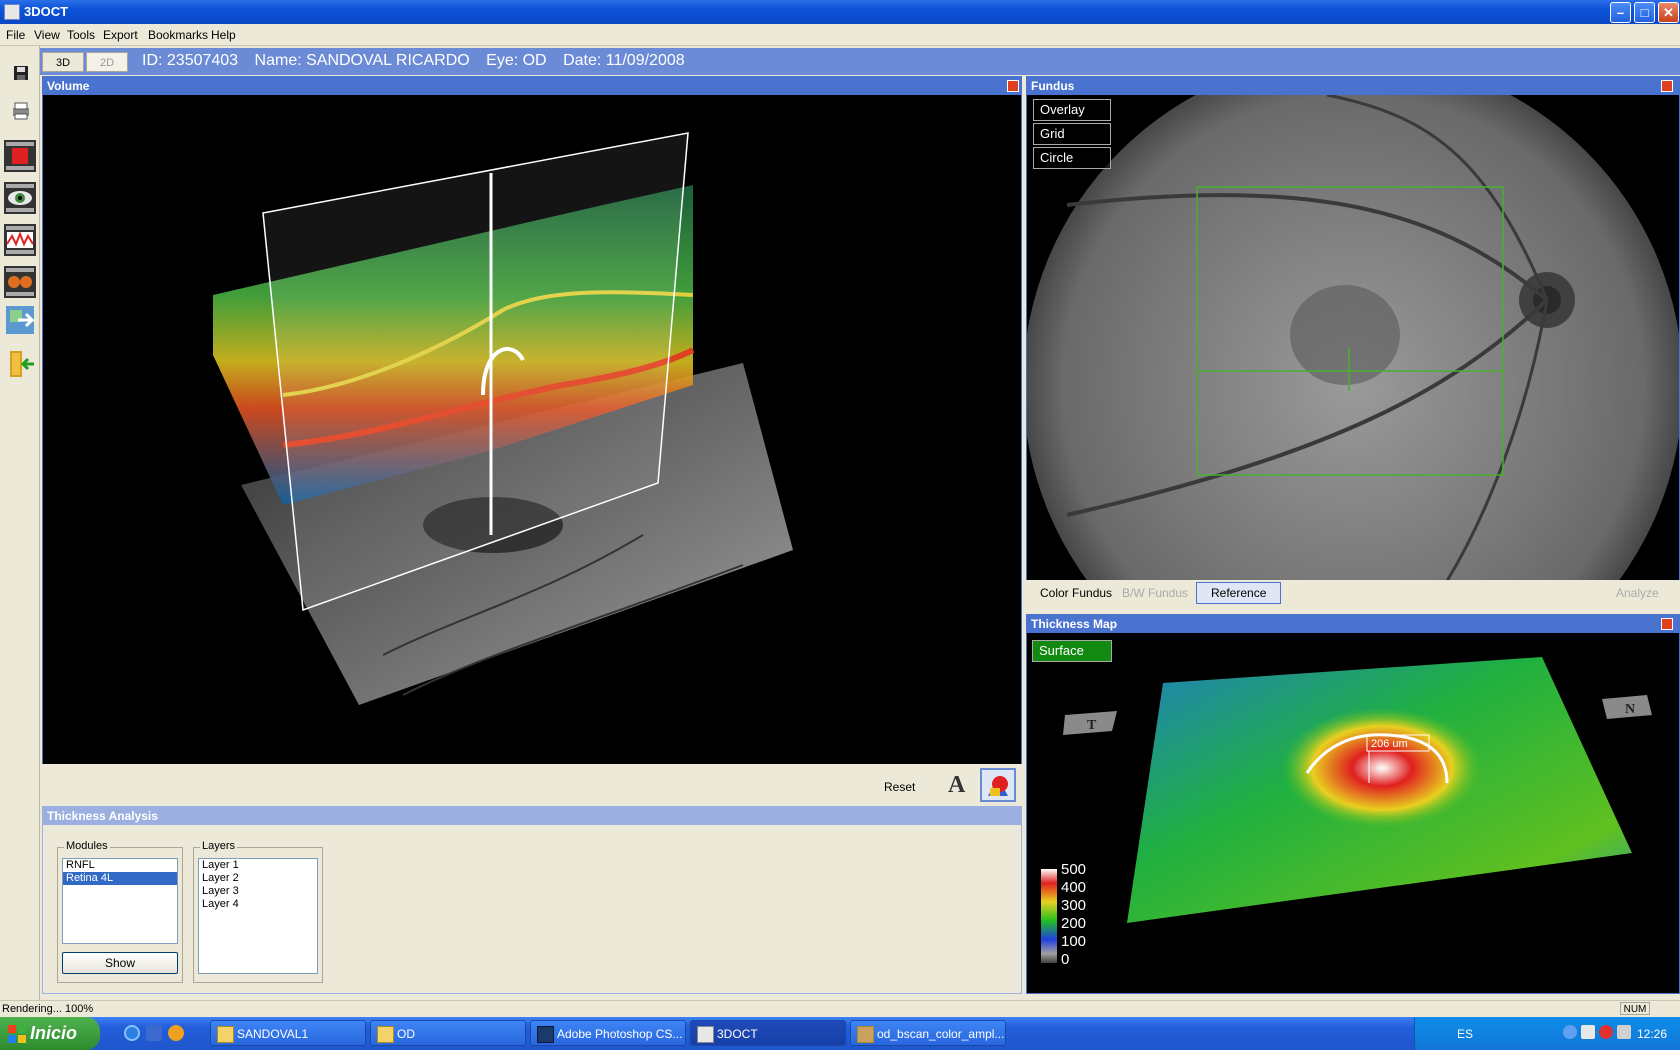 The image size is (1680, 1050). What do you see at coordinates (448, 1033) in the screenshot?
I see `taskbar-item-od: OD` at bounding box center [448, 1033].